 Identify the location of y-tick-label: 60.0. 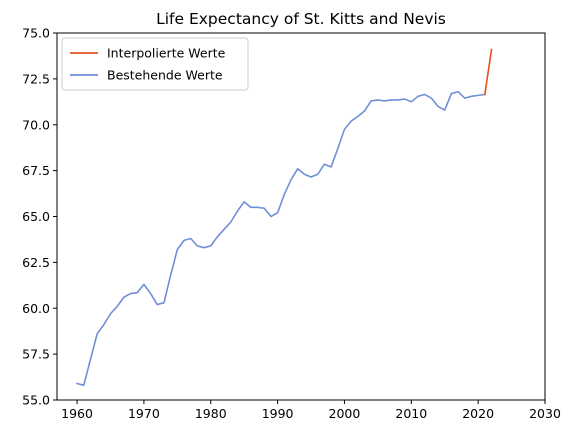
(36, 308).